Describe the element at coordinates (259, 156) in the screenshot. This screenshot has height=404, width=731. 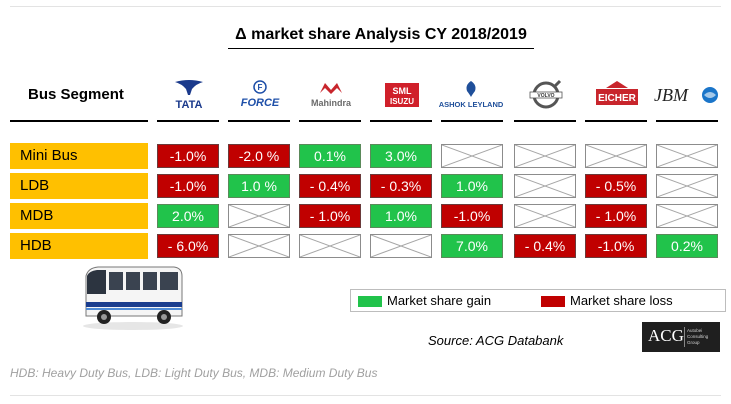
I see `loss-cell: -2.0 %` at that location.